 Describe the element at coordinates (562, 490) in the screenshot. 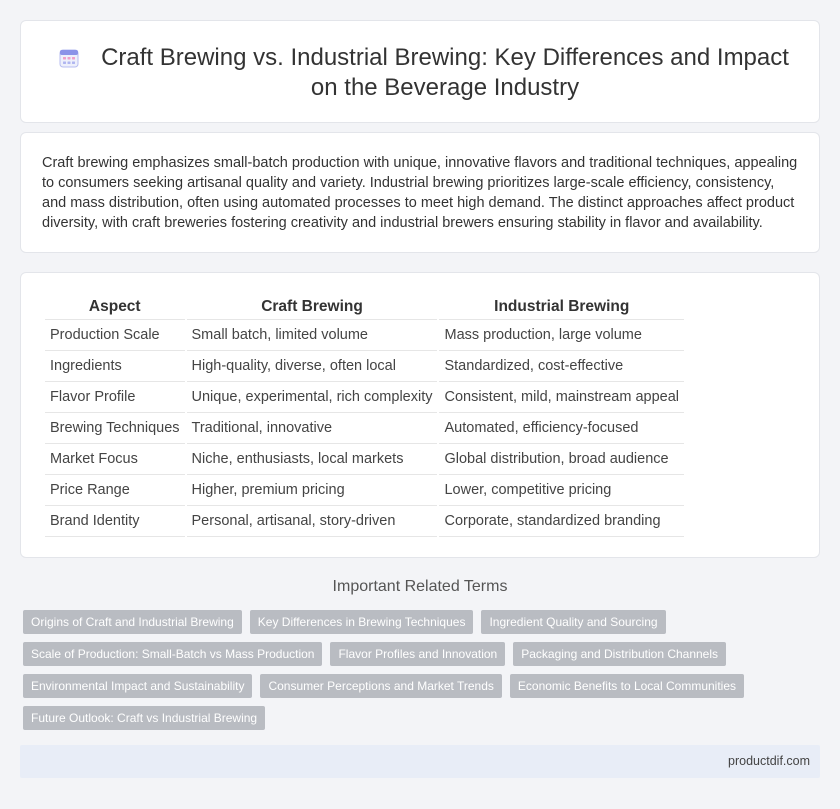

I see `table-cell: Lower, competitive pricing` at that location.